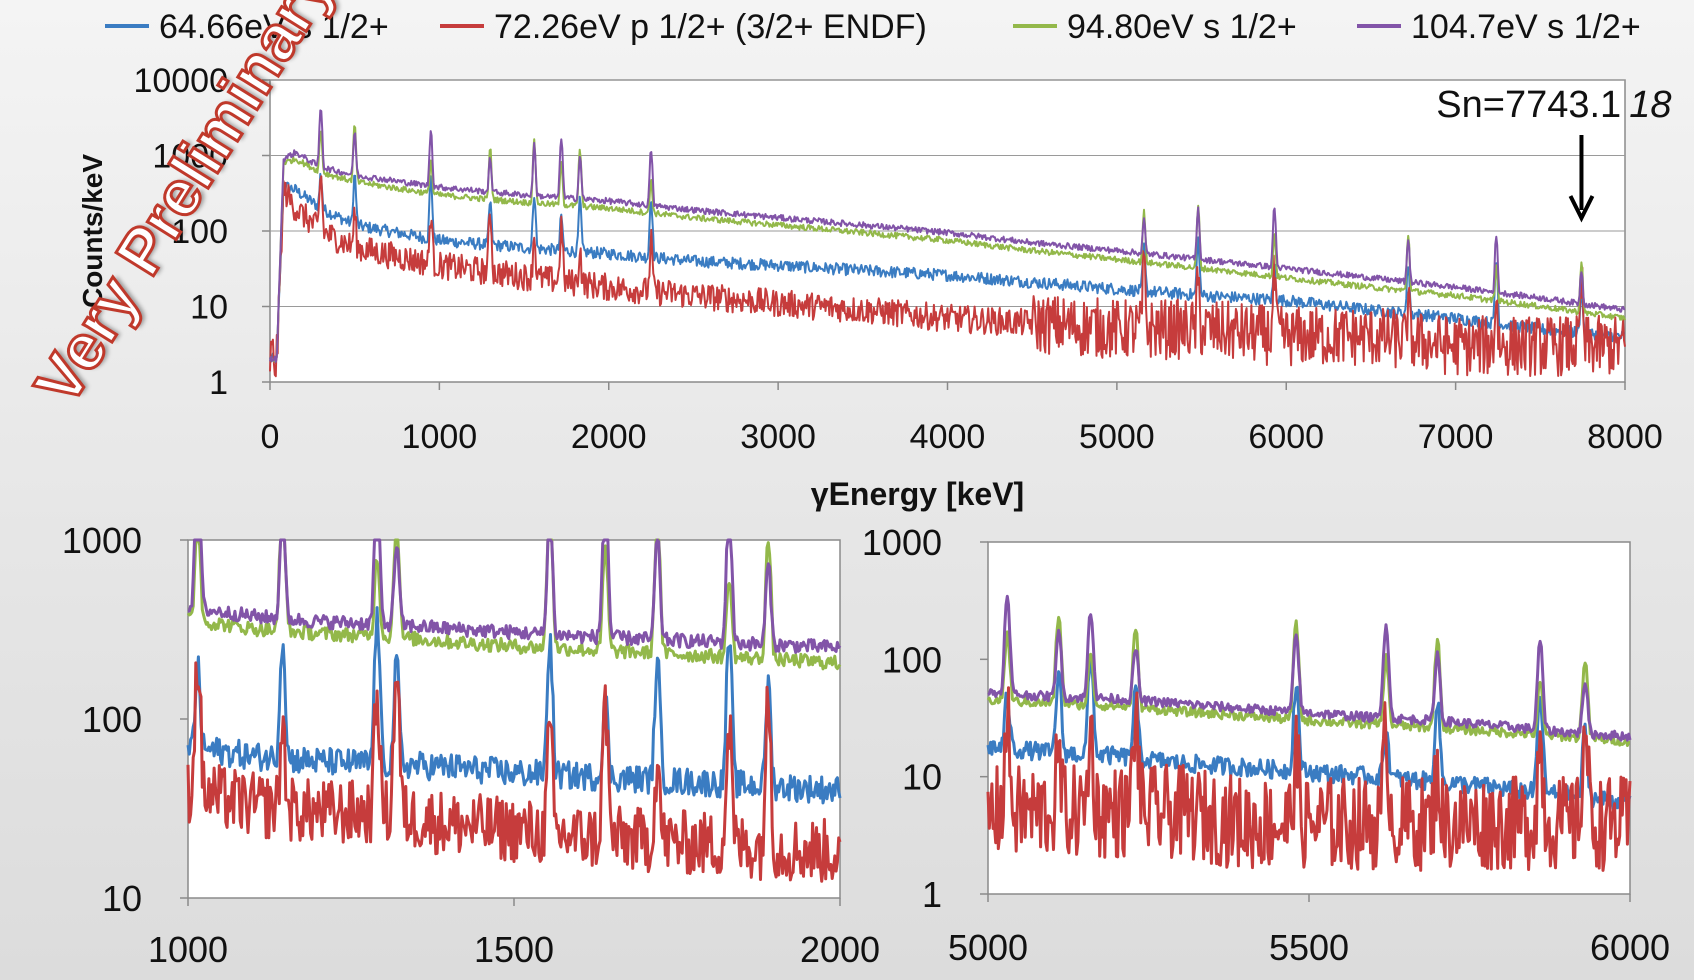  Describe the element at coordinates (180, 81) in the screenshot. I see `y-tick-label: 10000` at that location.